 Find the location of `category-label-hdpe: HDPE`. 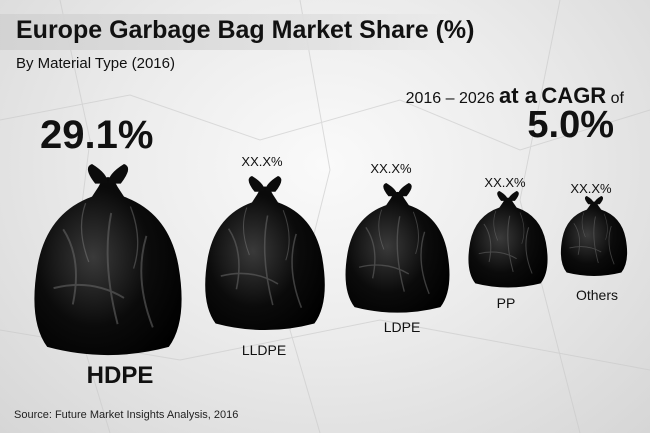

category-label-hdpe: HDPE is located at coordinates (120, 375).